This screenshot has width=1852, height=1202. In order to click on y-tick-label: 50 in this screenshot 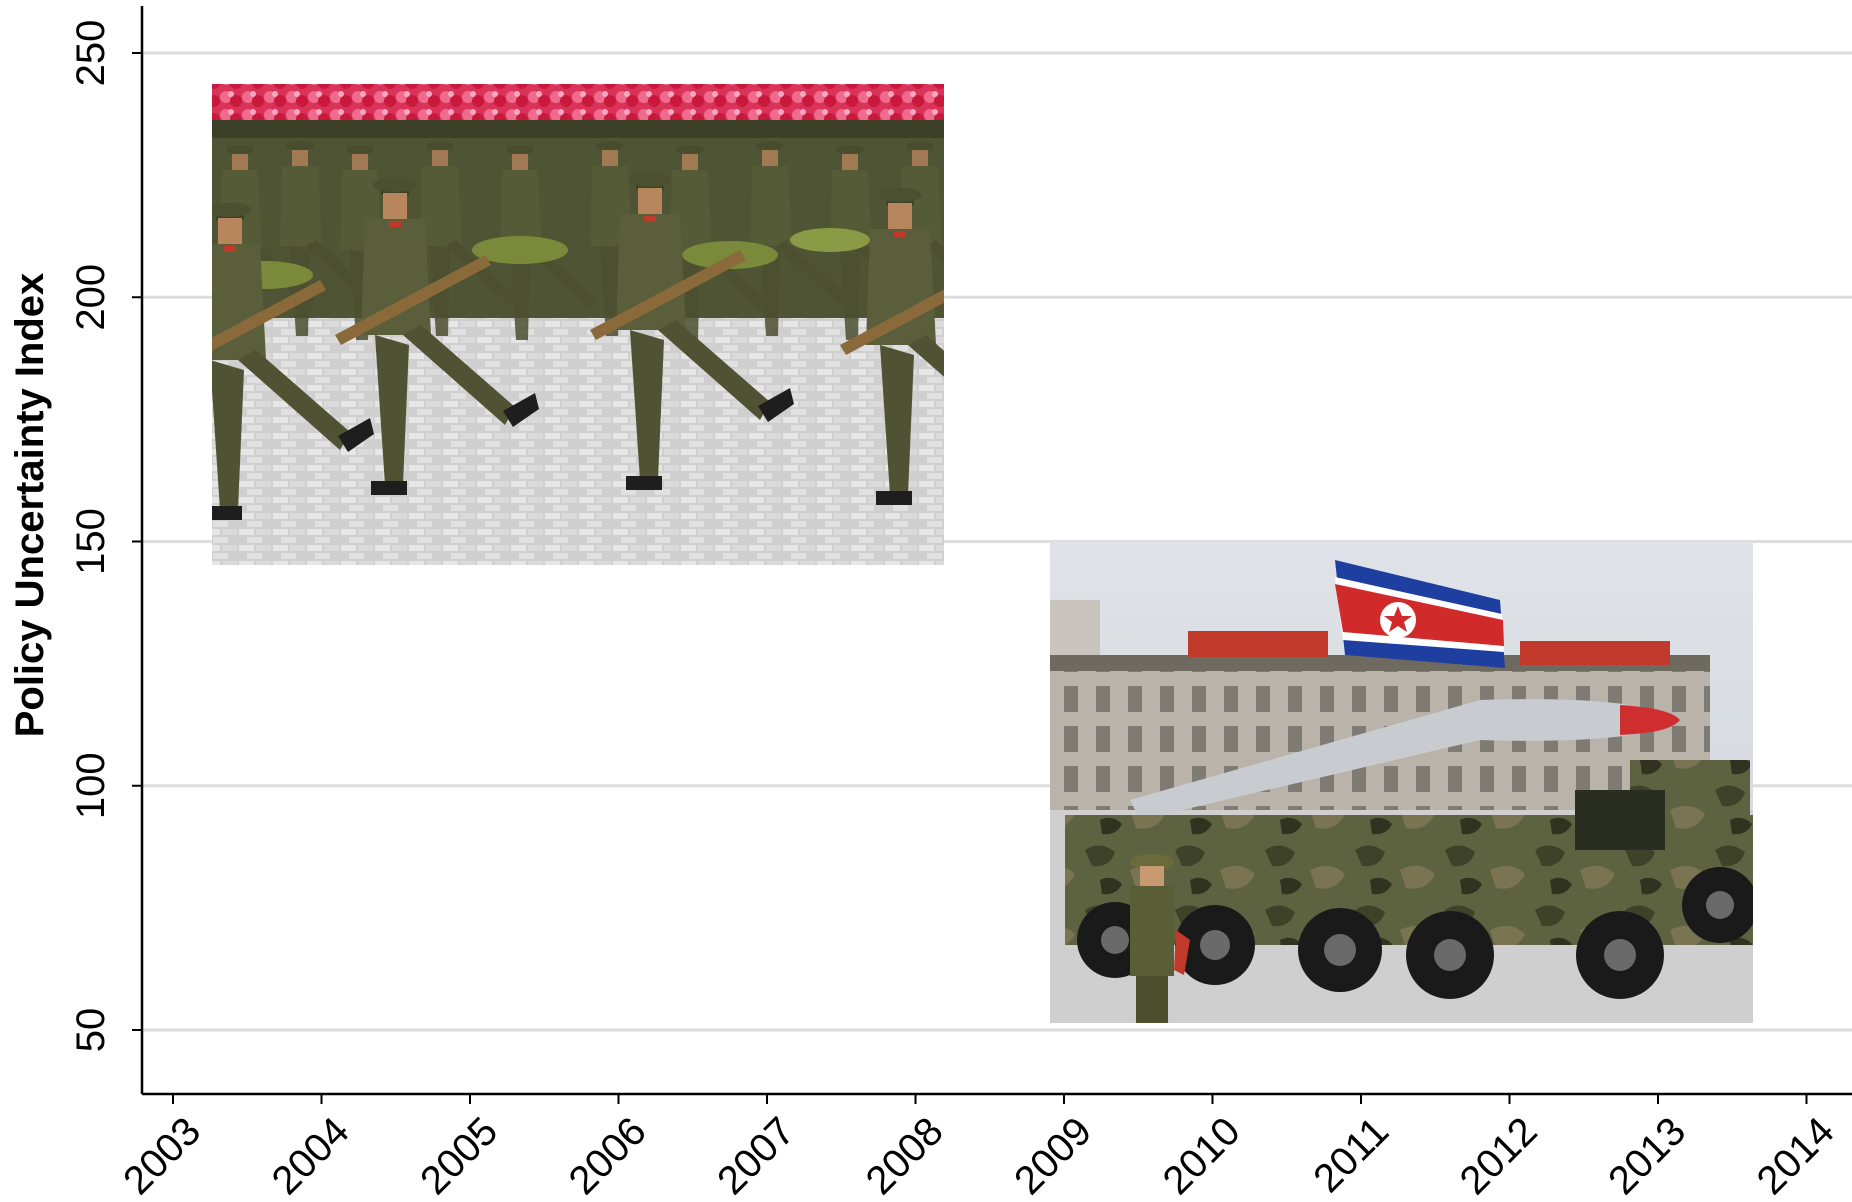, I will do `click(91, 1030)`.